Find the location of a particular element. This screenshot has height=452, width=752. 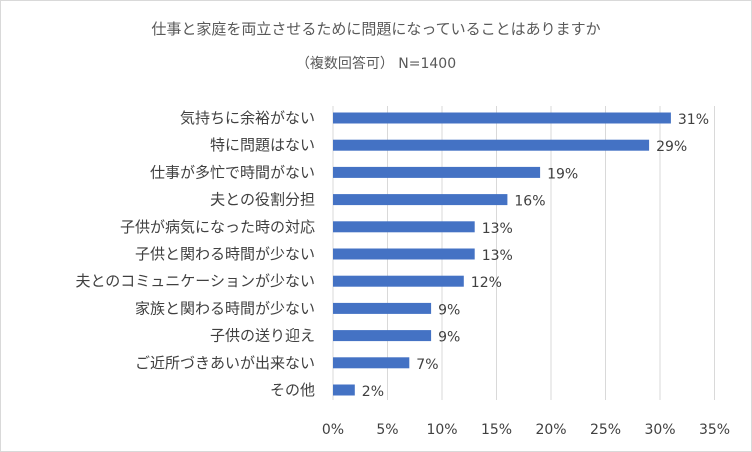

category-label: 仕事が多忙で時間がない is located at coordinates (232, 172).